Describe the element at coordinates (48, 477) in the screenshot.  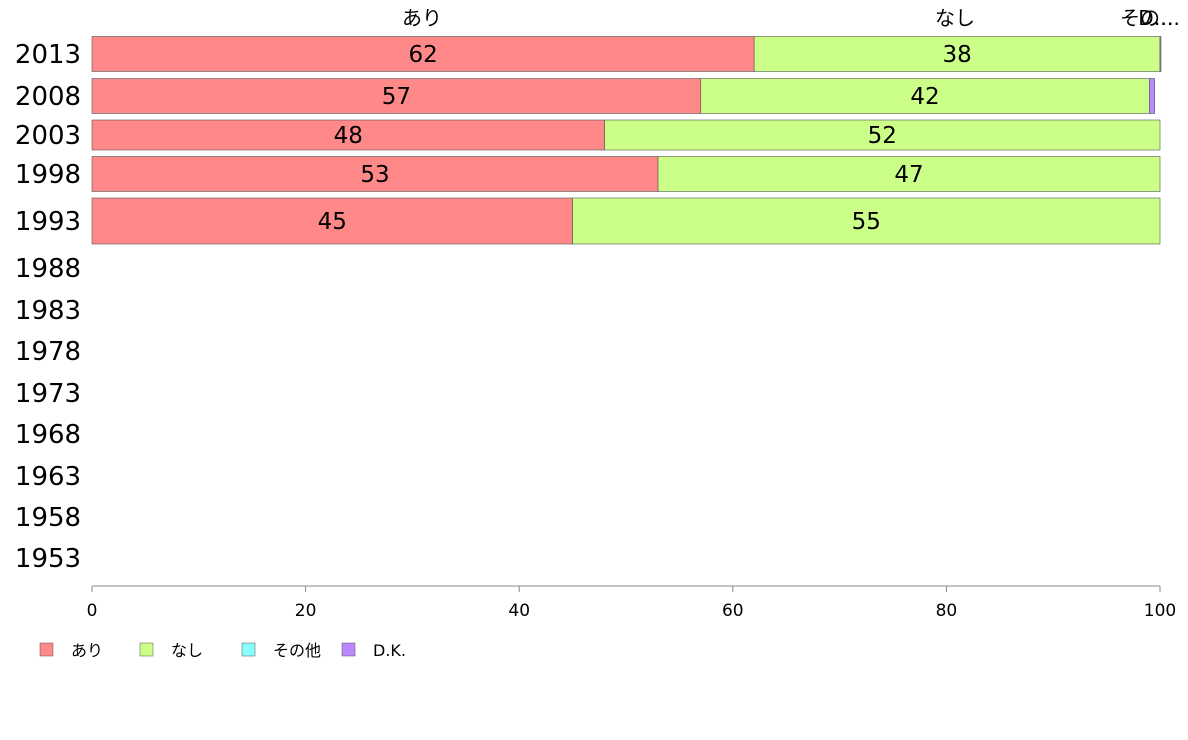
I see `year-label-1963: 1963` at that location.